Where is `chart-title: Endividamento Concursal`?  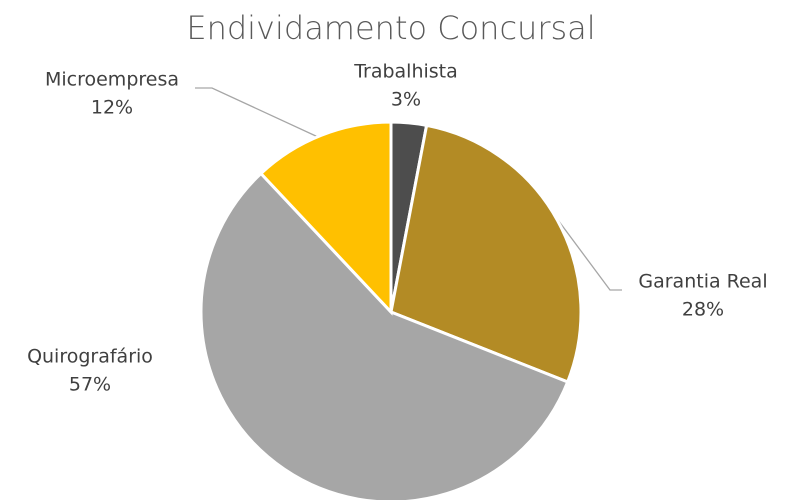
chart-title: Endividamento Concursal is located at coordinates (390, 28).